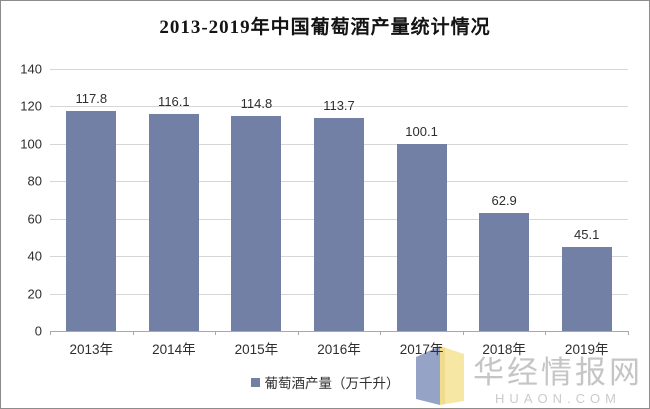 The width and height of the screenshot is (650, 409). I want to click on x-category-label-2019年: 2019年, so click(586, 349).